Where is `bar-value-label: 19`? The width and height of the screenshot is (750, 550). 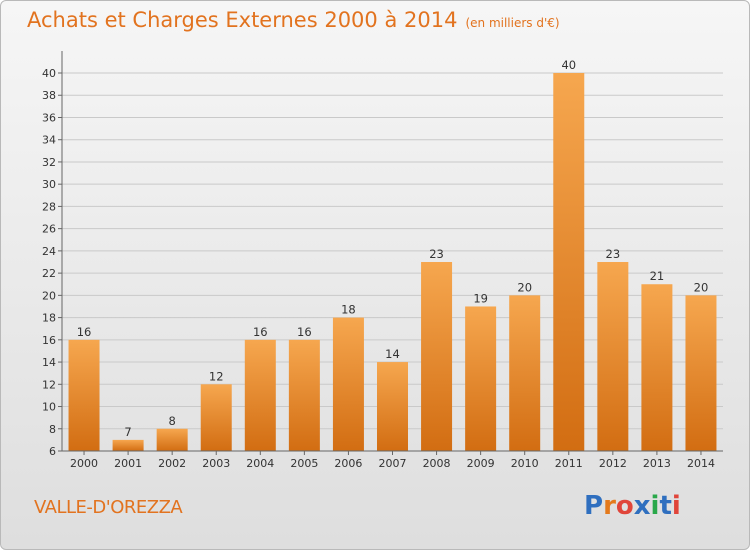 bar-value-label: 19 is located at coordinates (480, 298).